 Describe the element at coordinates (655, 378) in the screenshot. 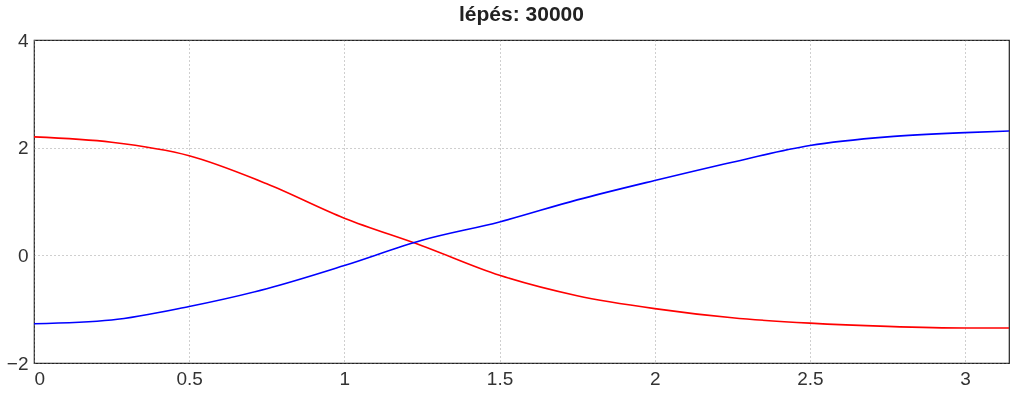

I see `x-tick-label: 2` at that location.